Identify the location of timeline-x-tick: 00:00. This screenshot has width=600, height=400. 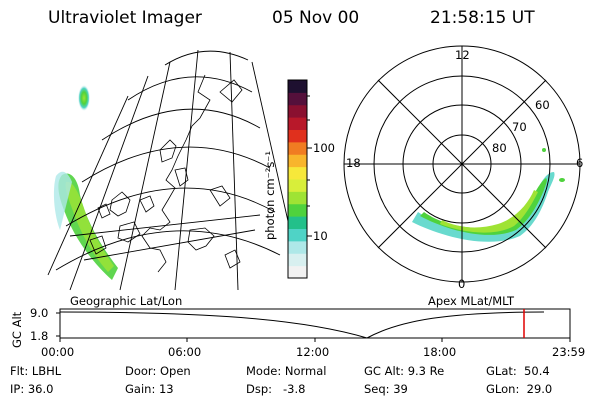
(58, 352).